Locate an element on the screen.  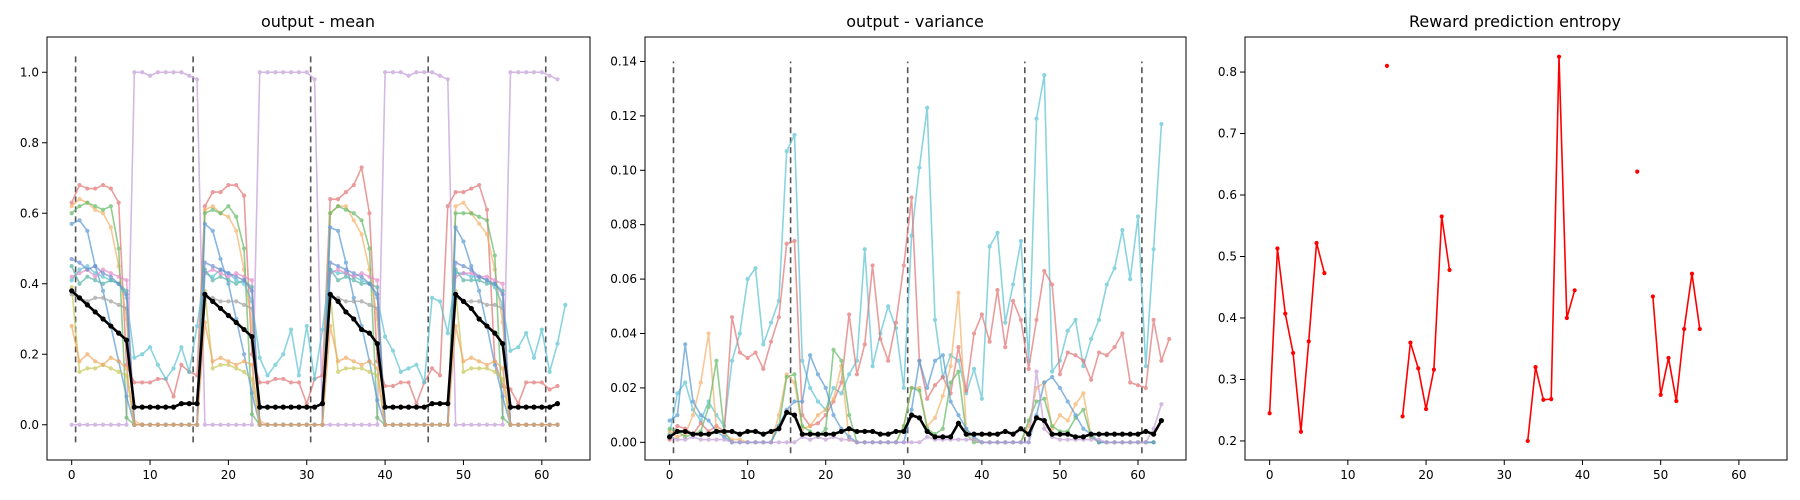
variance-series-2-point is located at coordinates (1067, 420).